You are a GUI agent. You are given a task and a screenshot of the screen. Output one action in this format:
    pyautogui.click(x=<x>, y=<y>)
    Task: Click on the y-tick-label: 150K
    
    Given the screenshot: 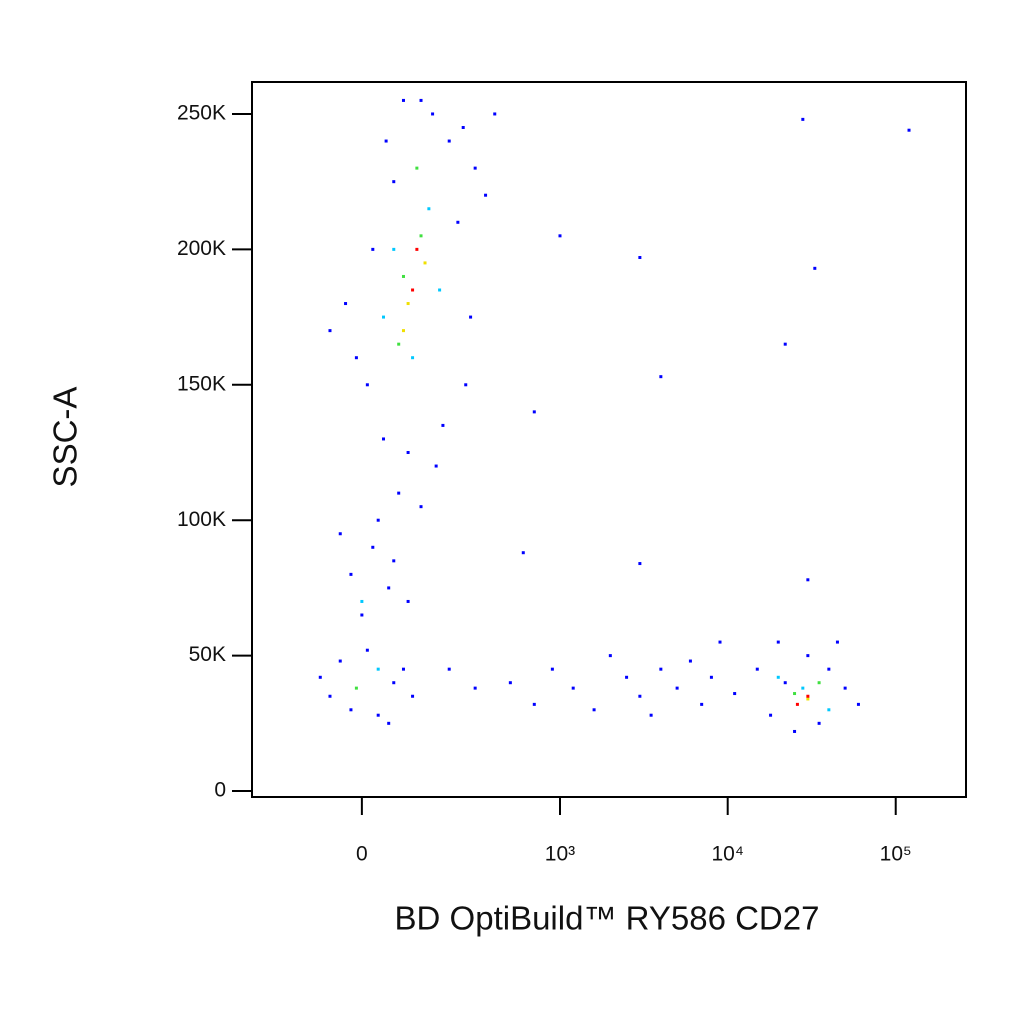 What is the action you would take?
    pyautogui.click(x=201, y=383)
    